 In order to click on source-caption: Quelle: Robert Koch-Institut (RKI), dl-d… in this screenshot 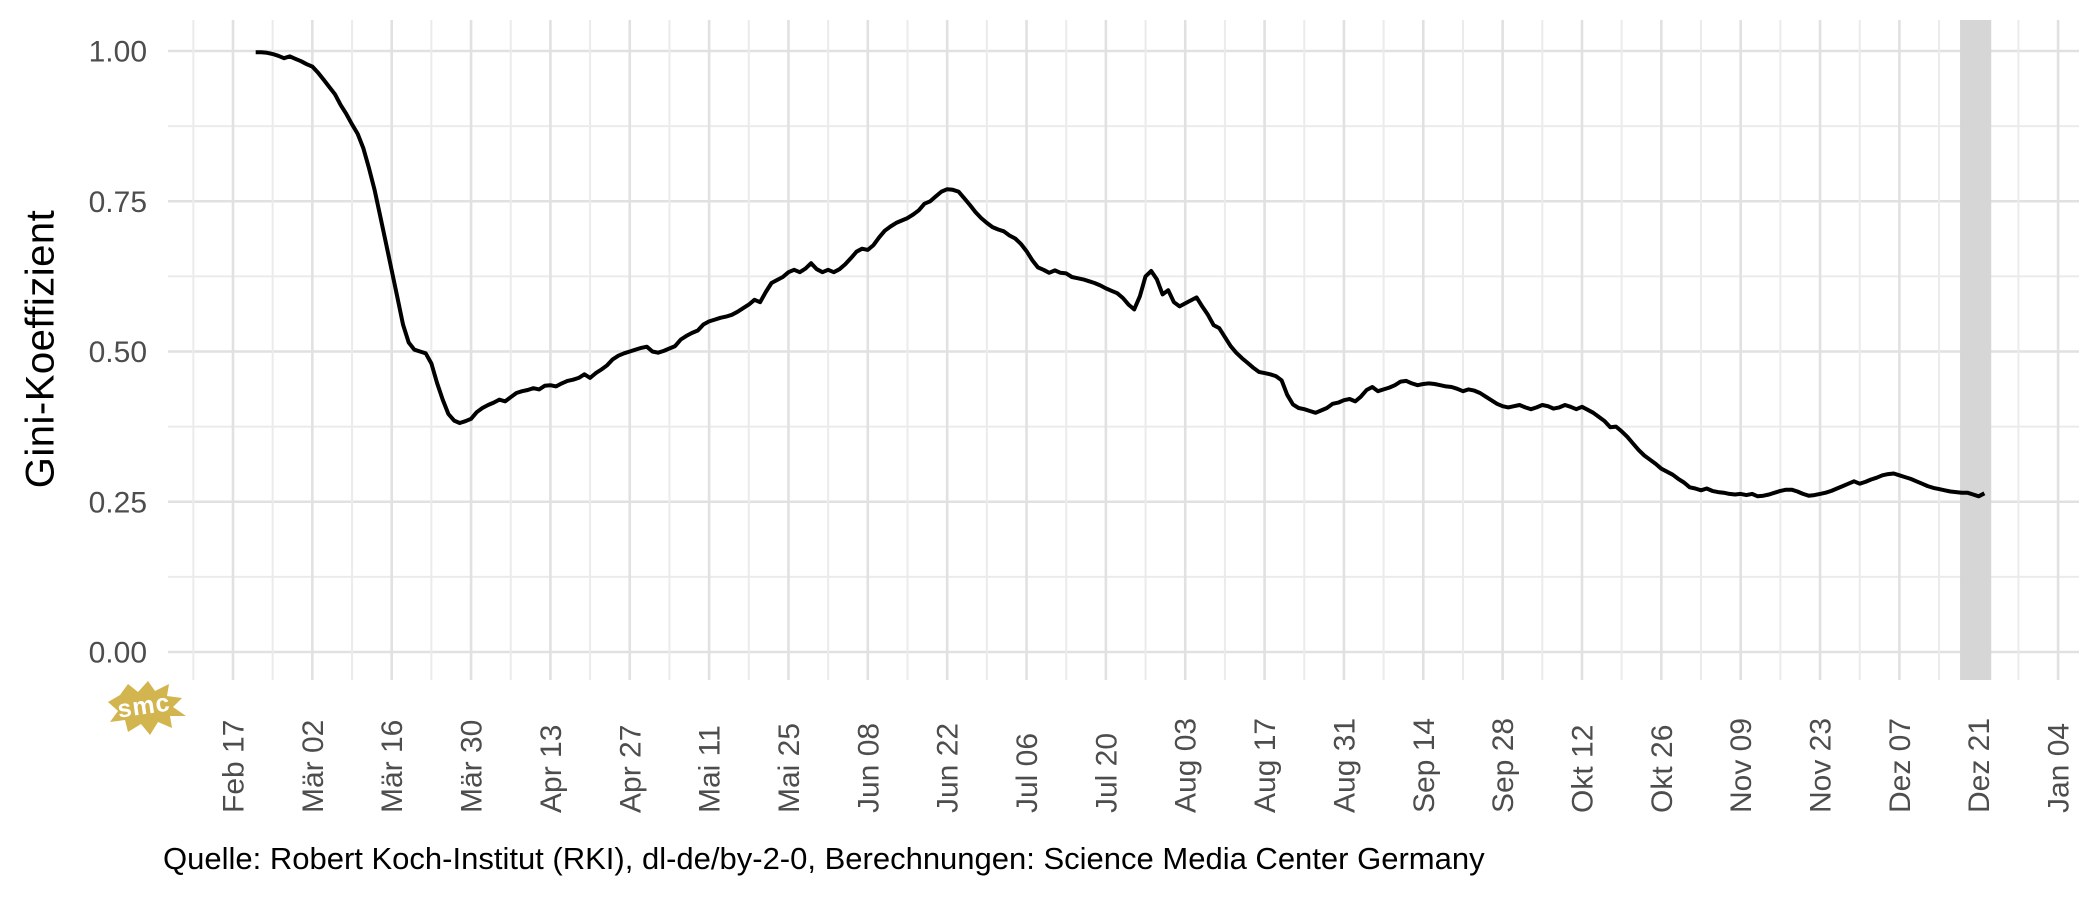, I will do `click(824, 858)`.